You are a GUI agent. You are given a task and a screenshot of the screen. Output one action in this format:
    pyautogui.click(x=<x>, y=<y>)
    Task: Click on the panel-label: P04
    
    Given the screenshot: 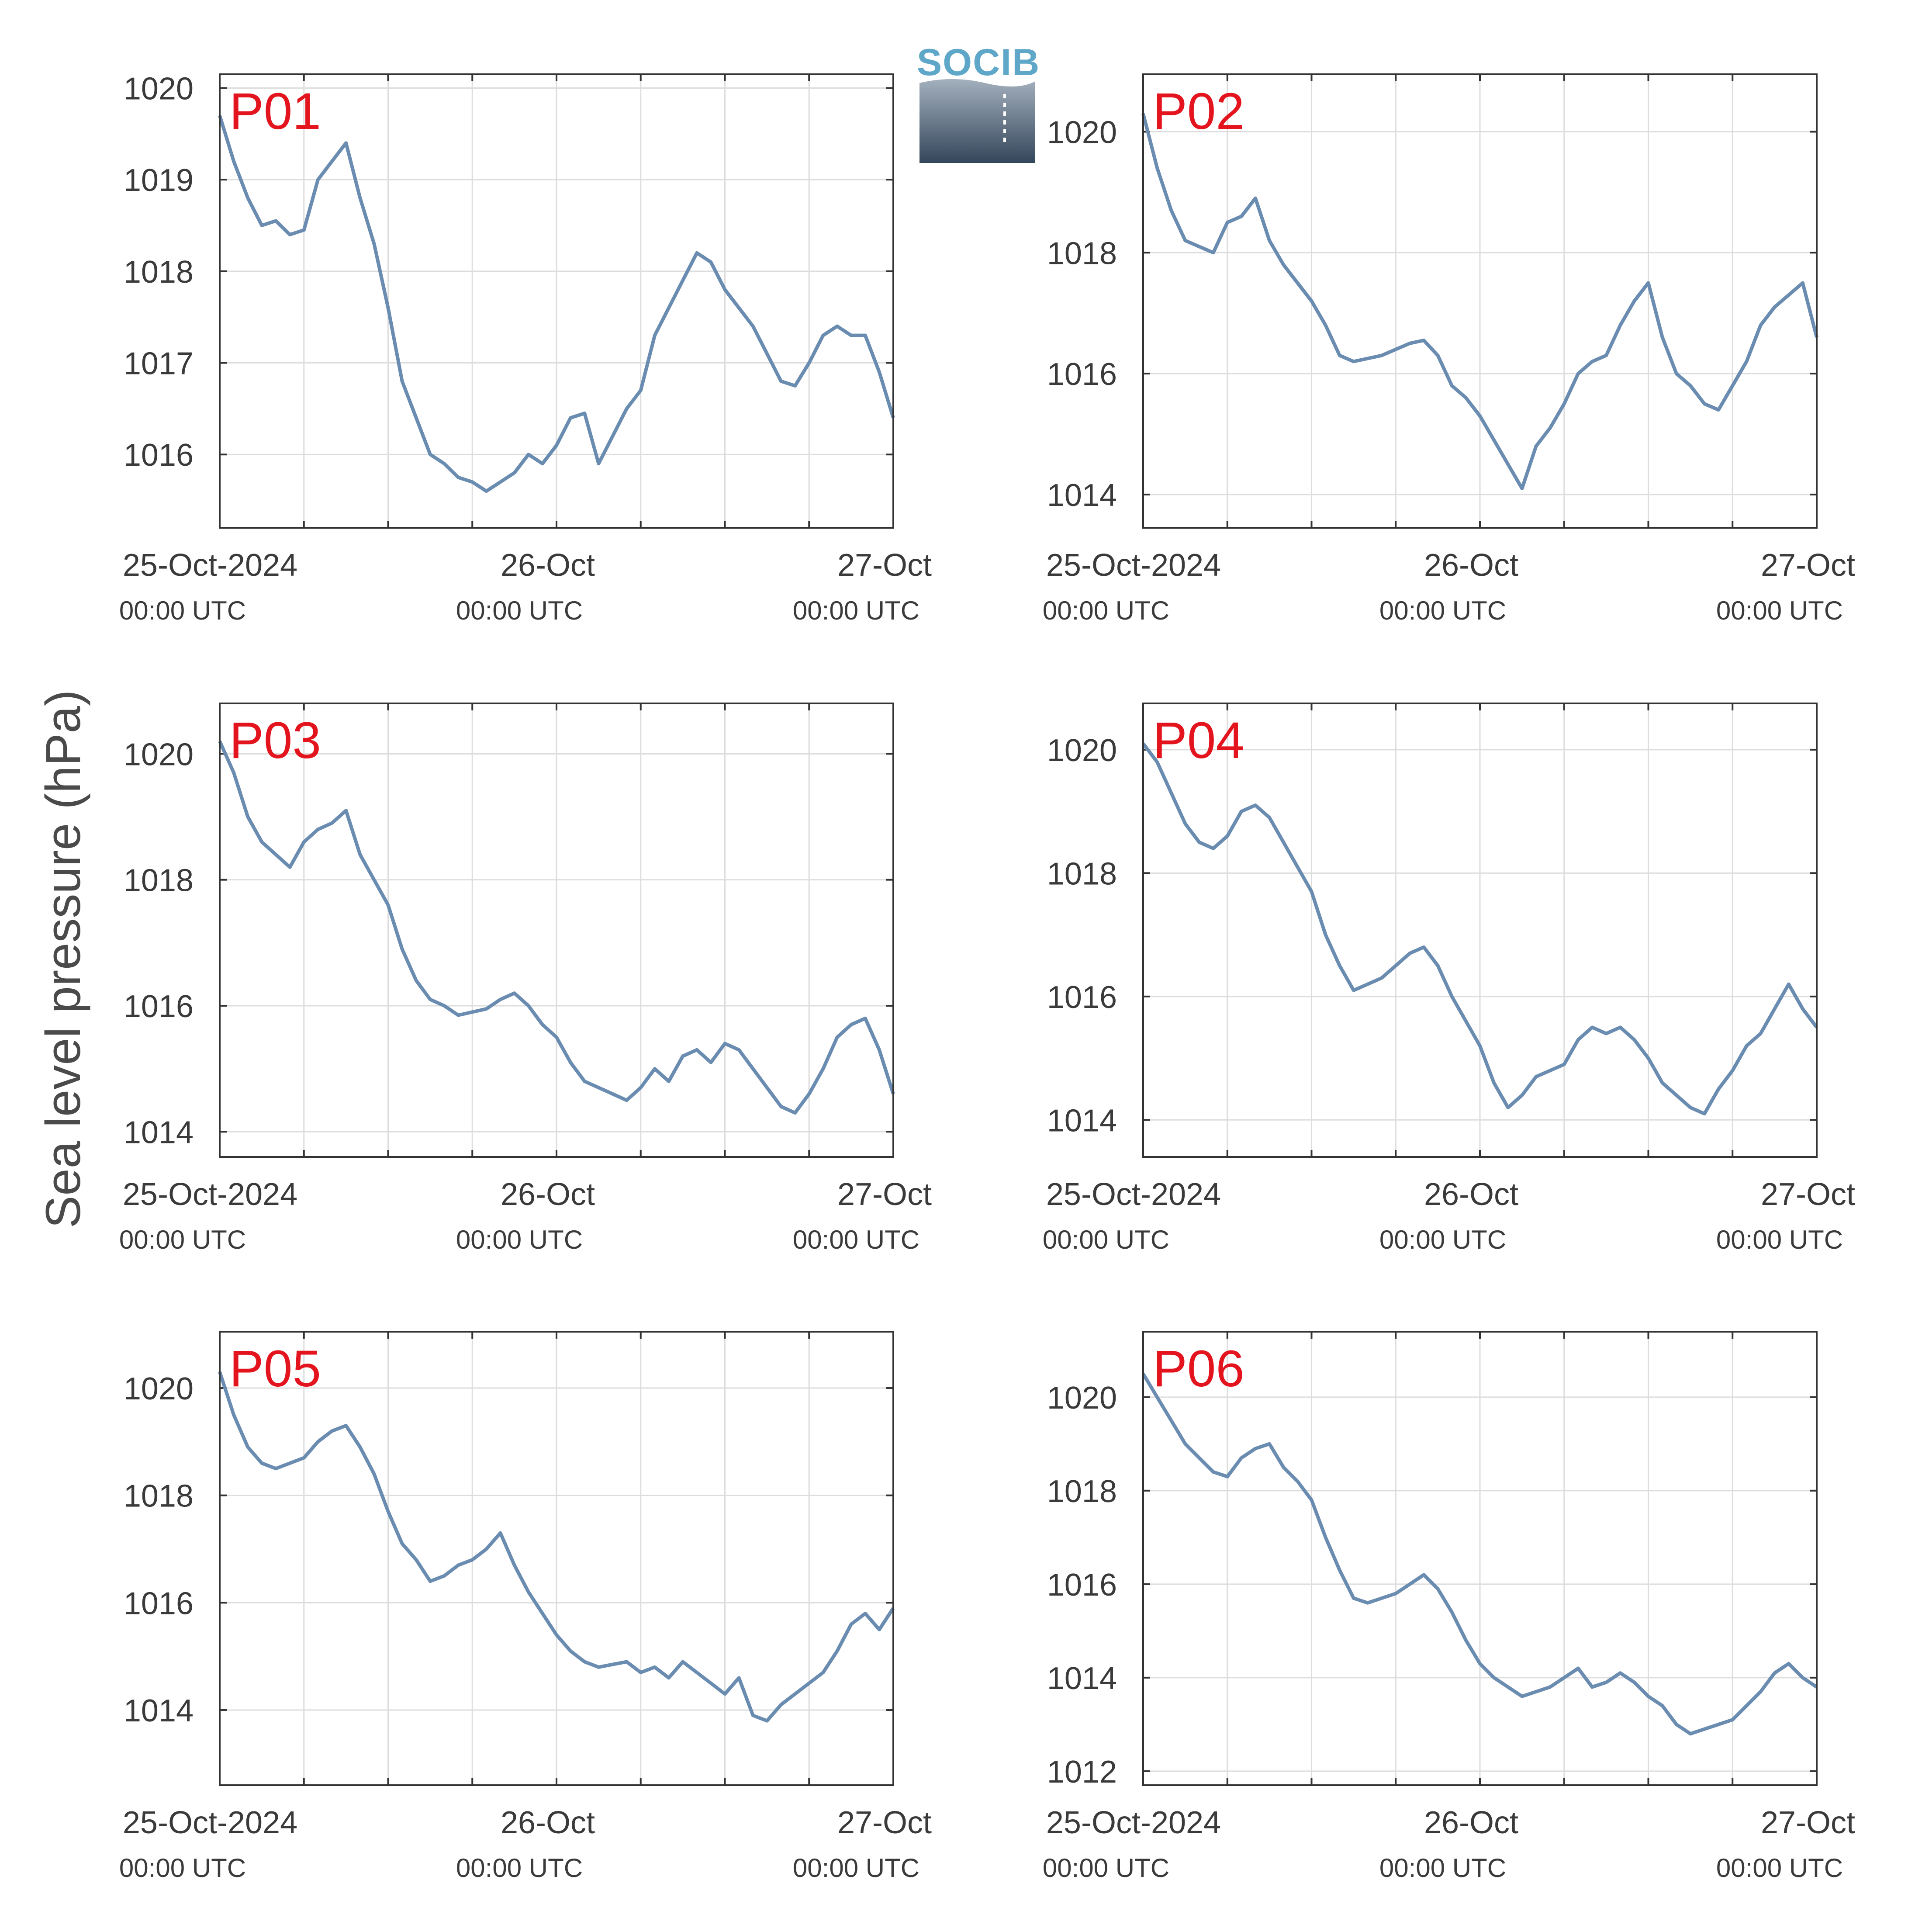 What is the action you would take?
    pyautogui.click(x=1199, y=740)
    